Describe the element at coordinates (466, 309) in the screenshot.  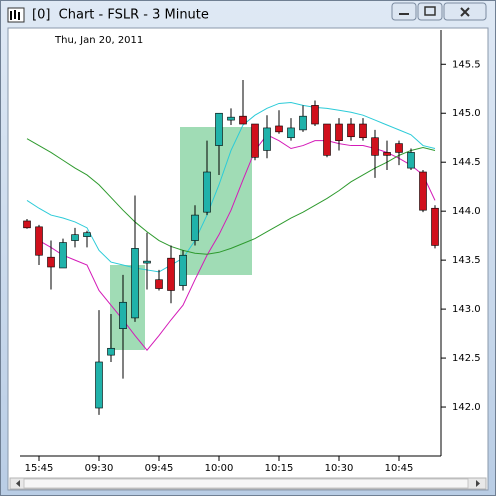
I see `y-tick-label: 143.0` at that location.